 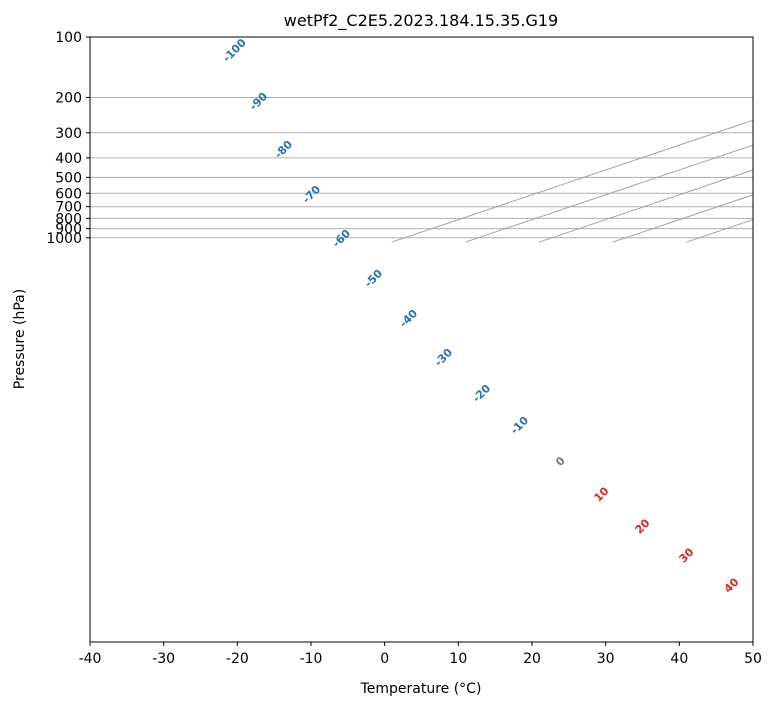 I want to click on y-tick-label: 300, so click(x=68, y=134).